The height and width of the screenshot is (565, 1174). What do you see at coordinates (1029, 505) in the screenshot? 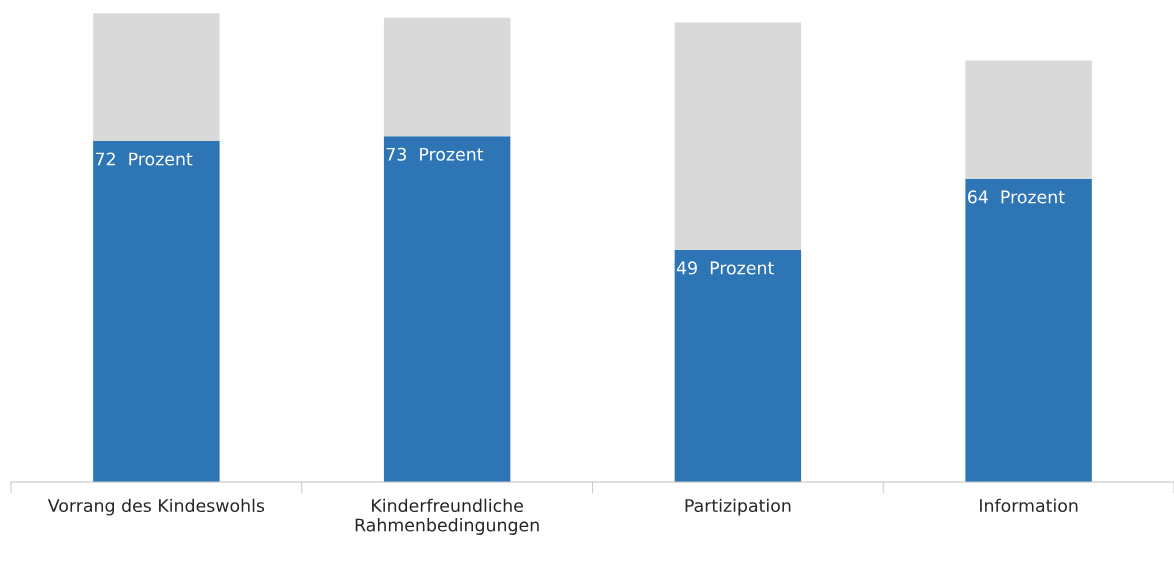
I see `x-tick-label: Information` at bounding box center [1029, 505].